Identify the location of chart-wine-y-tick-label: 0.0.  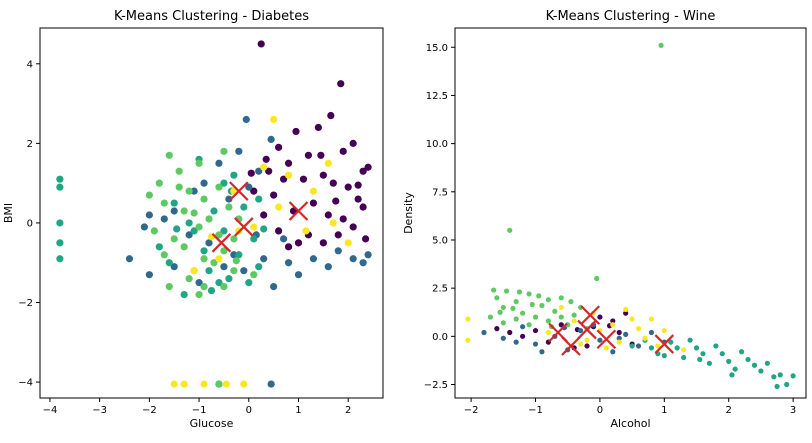
(440, 337).